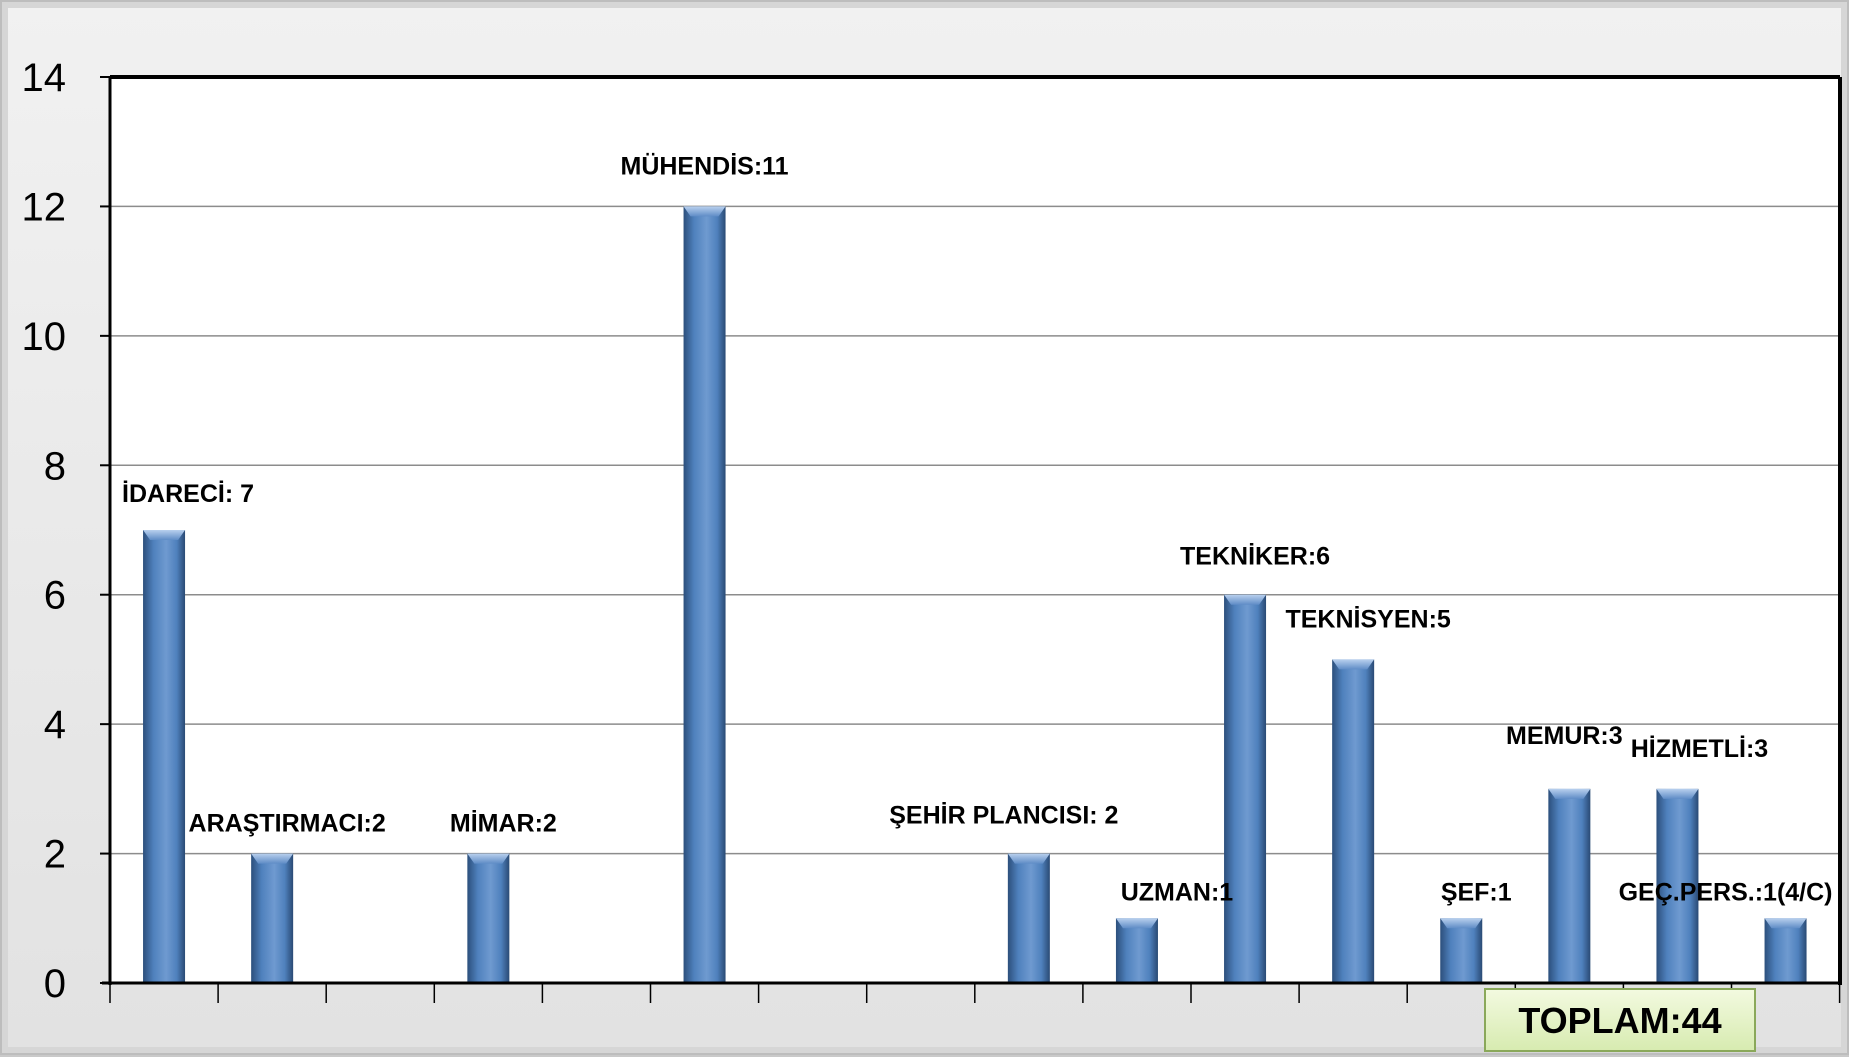  What do you see at coordinates (1367, 619) in the screenshot?
I see `data-label: TEKNİSYEN:5` at bounding box center [1367, 619].